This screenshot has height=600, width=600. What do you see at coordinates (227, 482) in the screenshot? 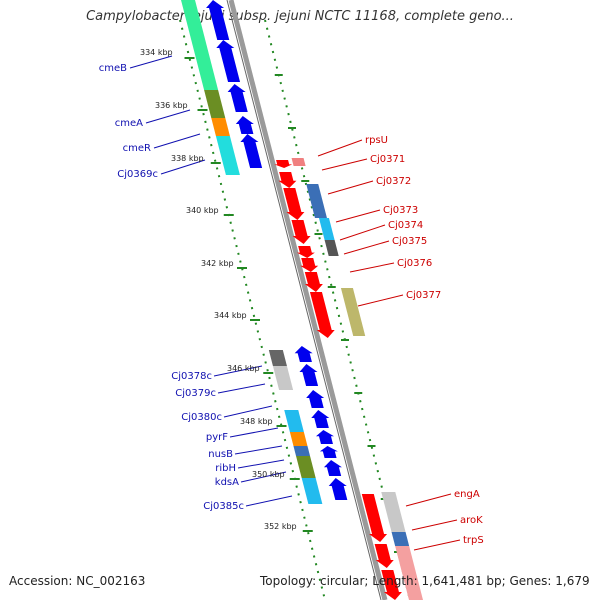
I see `gene-label-kdsA: kdsA` at bounding box center [227, 482].